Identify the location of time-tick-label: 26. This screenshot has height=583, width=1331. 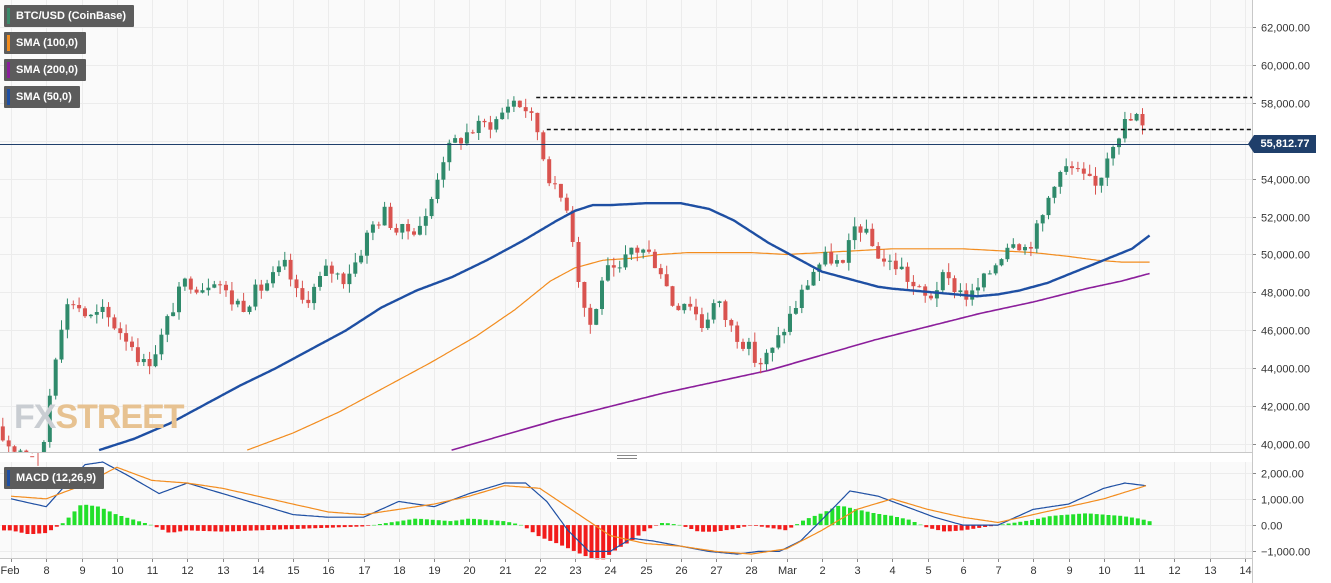
(681, 571).